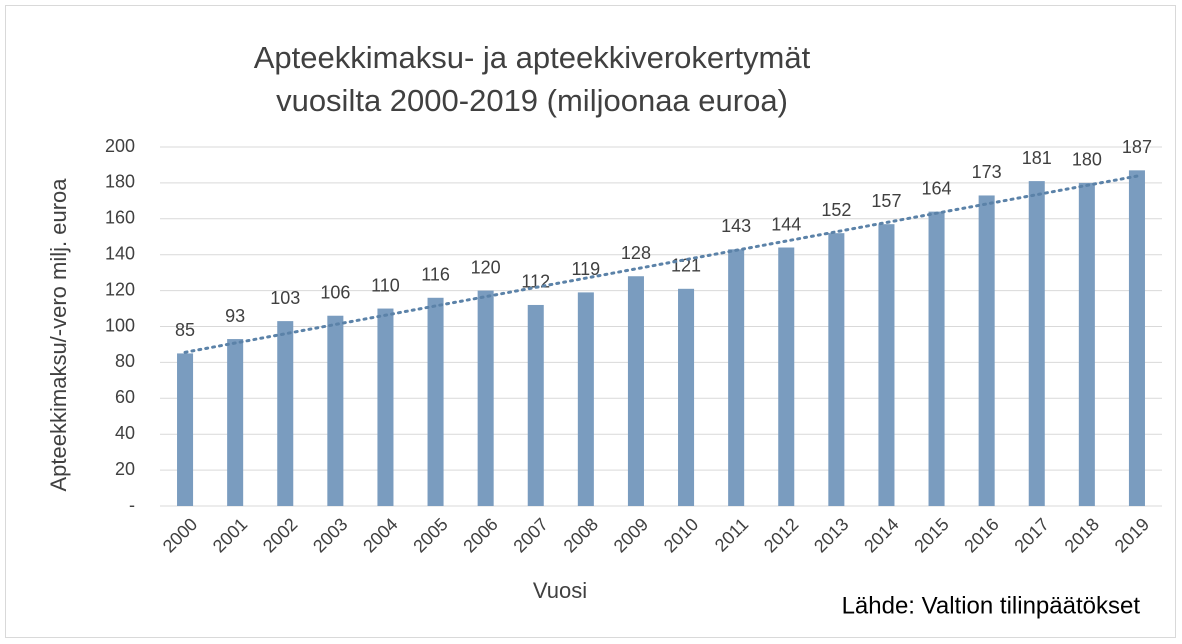 This screenshot has height=644, width=1182. I want to click on data-label: 164, so click(937, 188).